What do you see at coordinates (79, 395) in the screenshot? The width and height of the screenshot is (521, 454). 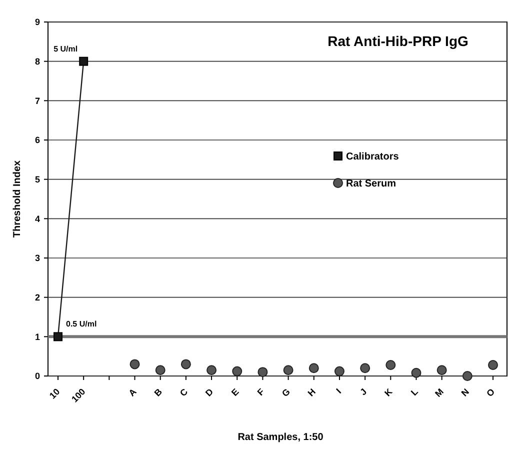 I see `x-tick-label: 100` at bounding box center [79, 395].